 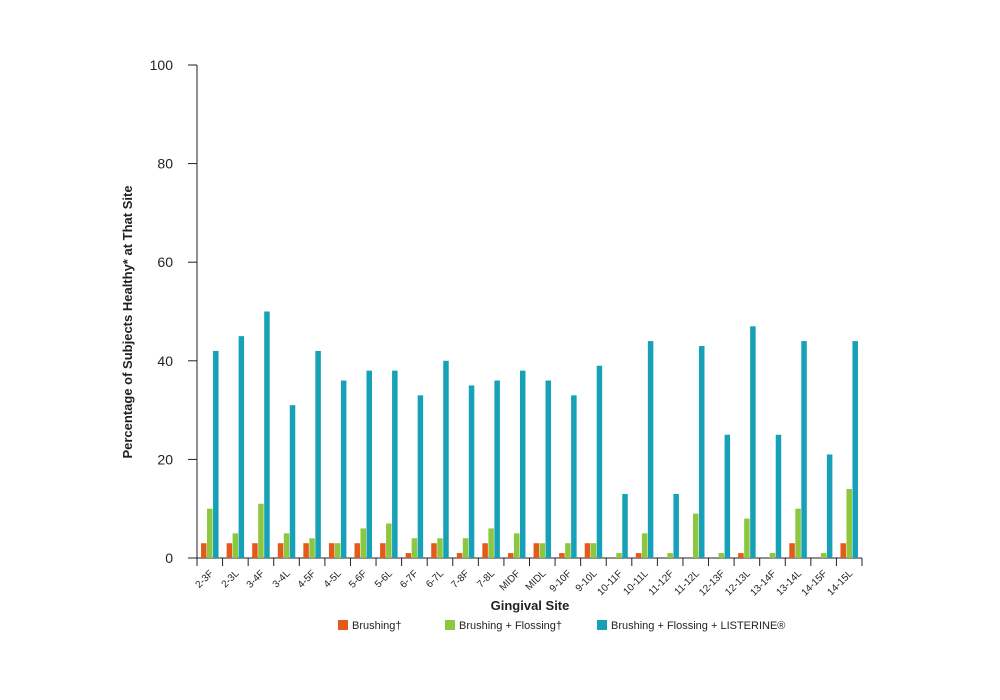 I want to click on x-tick-label: 9-10F, so click(x=561, y=581).